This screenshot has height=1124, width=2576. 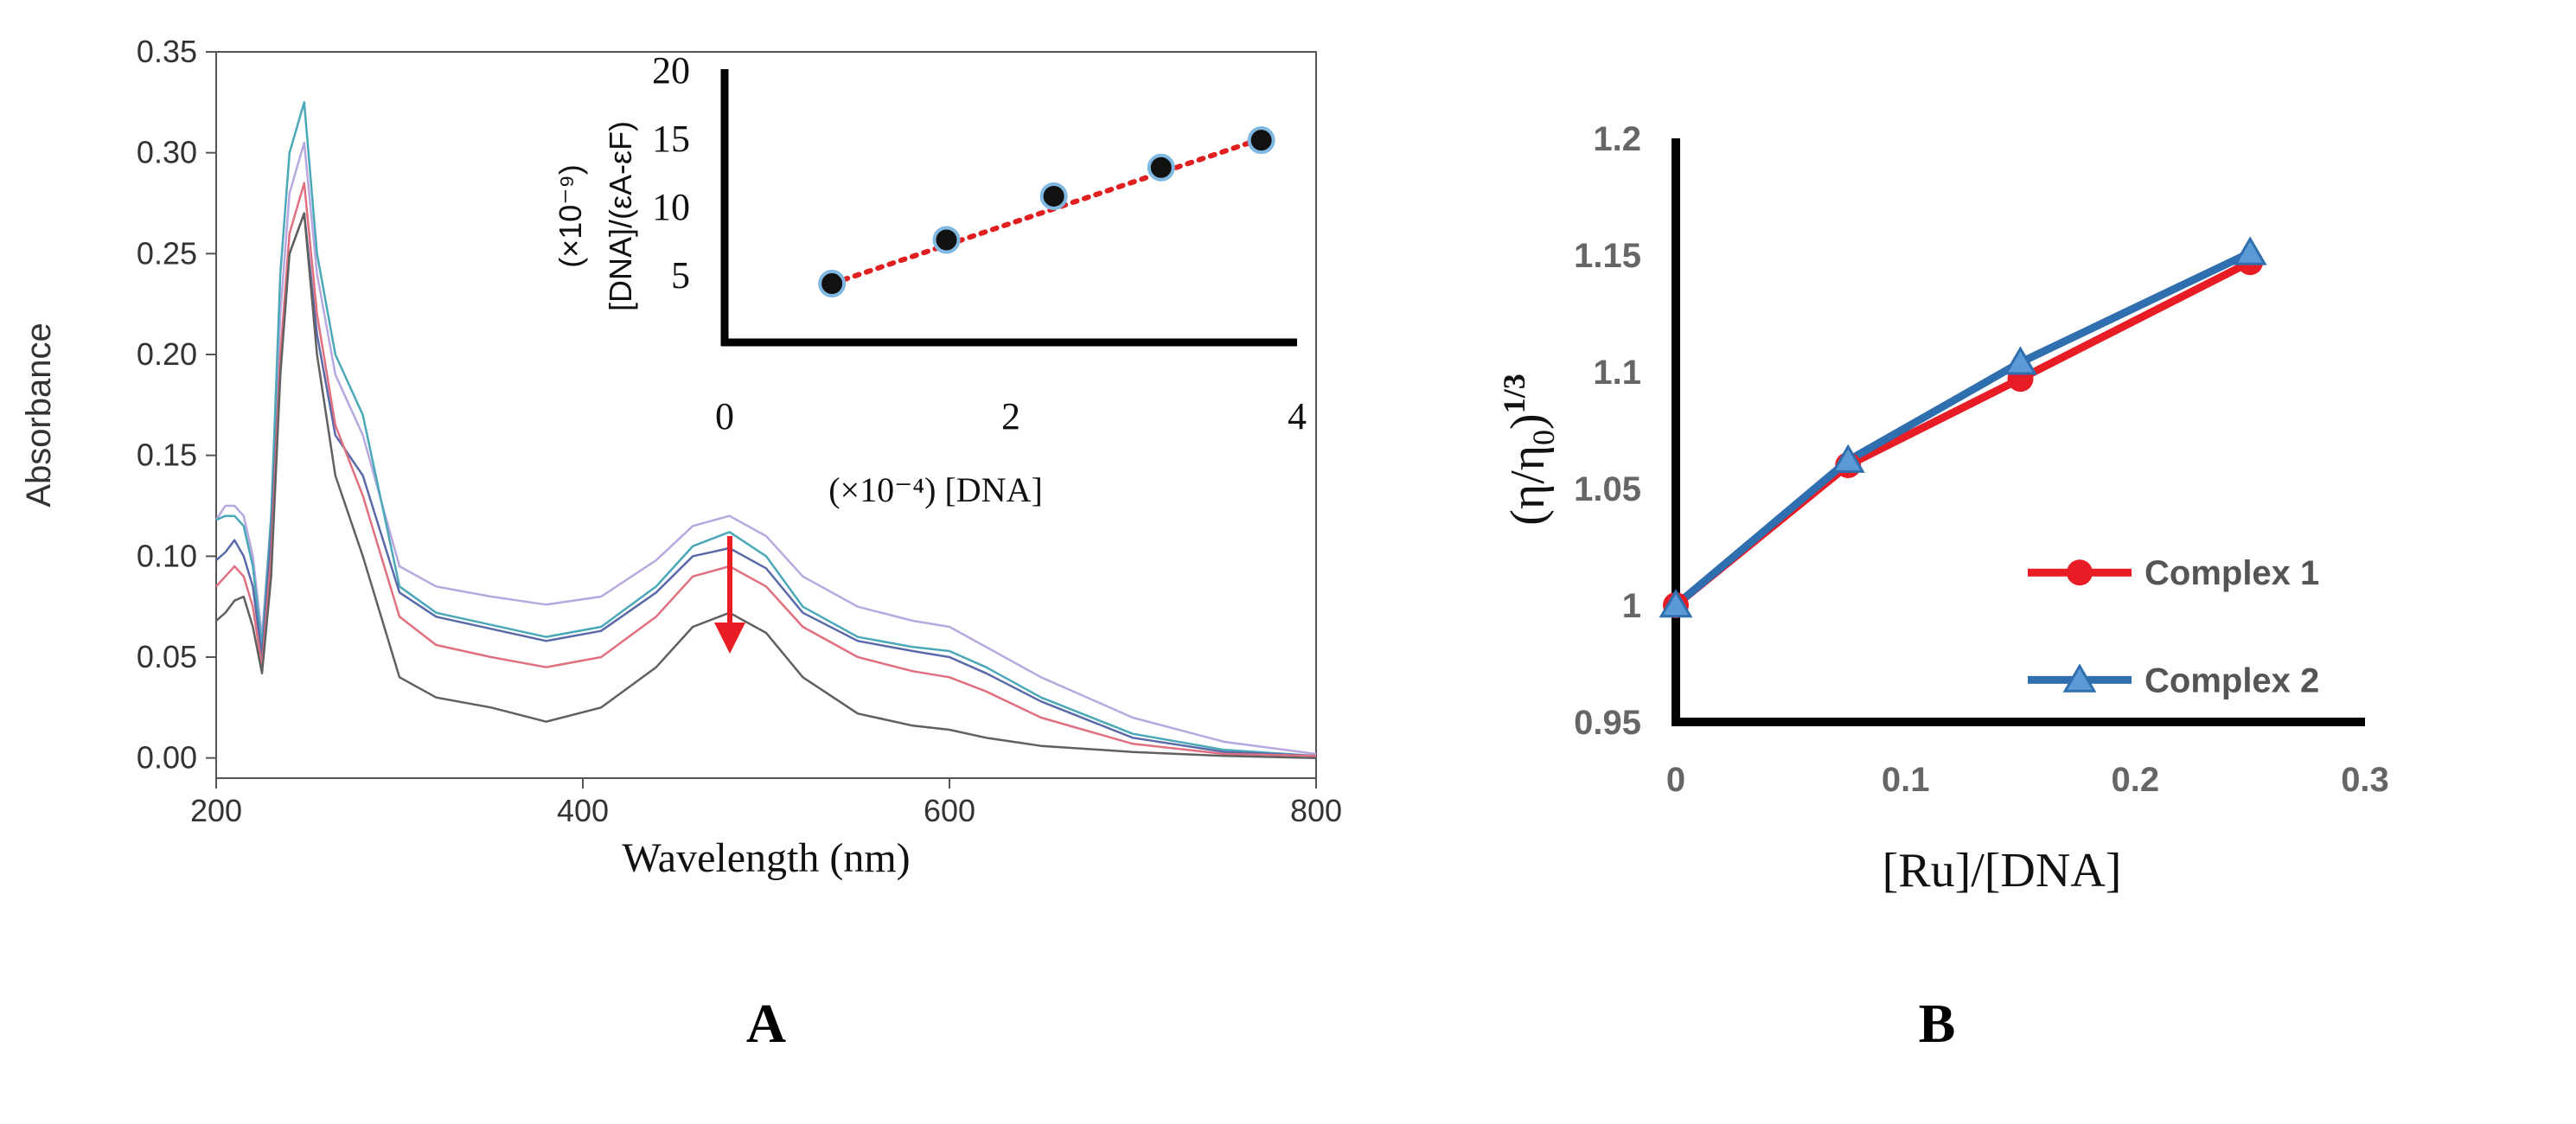 I want to click on panel-a-xtick-label: 600, so click(x=950, y=810).